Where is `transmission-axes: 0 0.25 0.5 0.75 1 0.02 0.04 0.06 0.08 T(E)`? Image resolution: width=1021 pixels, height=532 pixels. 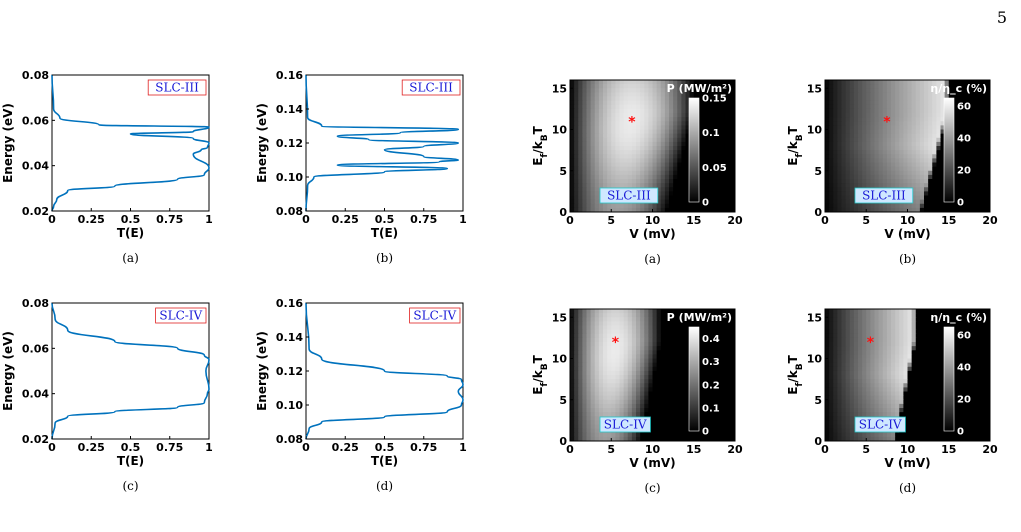
transmission-axes: 0 0.25 0.5 0.75 1 0.02 0.04 0.06 0.08 T(E) is located at coordinates (117, 154).